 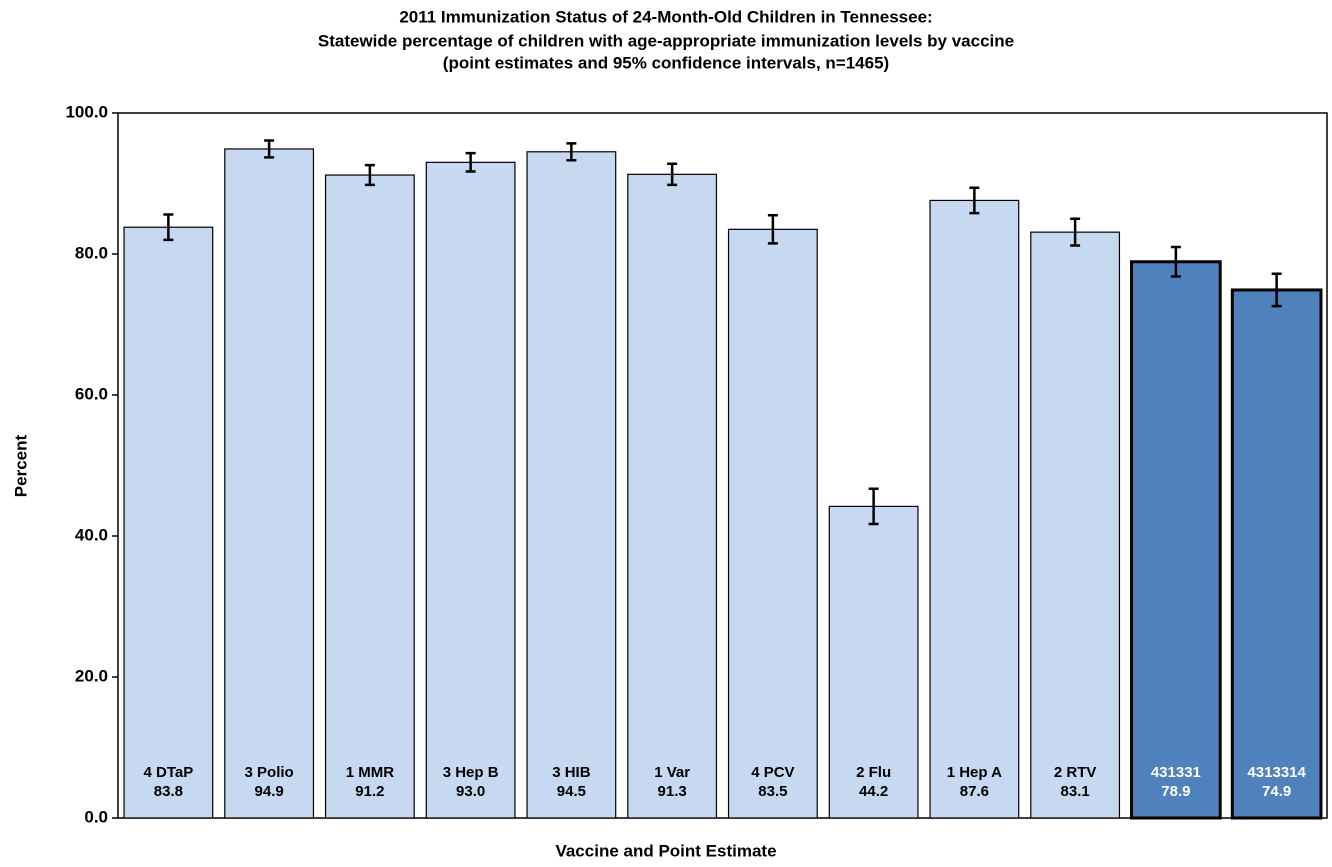 What do you see at coordinates (772, 772) in the screenshot?
I see `x-tick-label: 4 PCV` at bounding box center [772, 772].